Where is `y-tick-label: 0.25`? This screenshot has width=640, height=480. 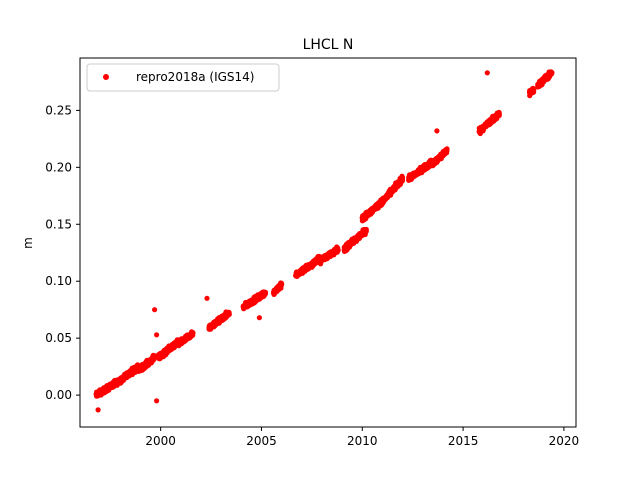 y-tick-label: 0.25 is located at coordinates (58, 110).